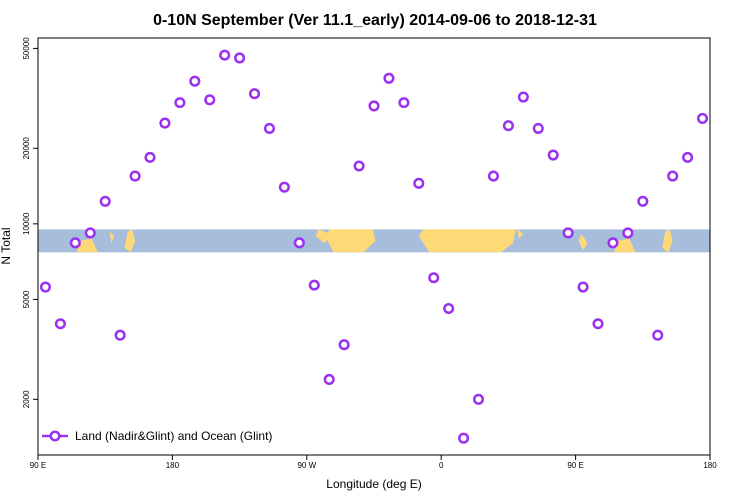 This screenshot has height=500, width=750. What do you see at coordinates (130, 241) in the screenshot?
I see `land-borneo` at bounding box center [130, 241].